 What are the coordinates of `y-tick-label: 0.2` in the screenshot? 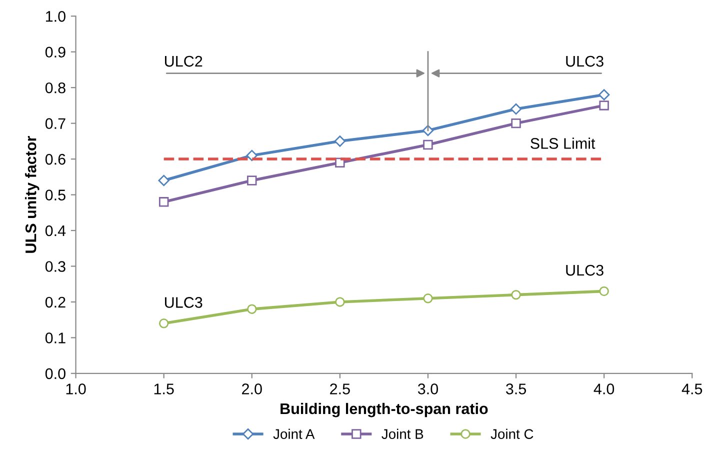 It's located at (55, 302).